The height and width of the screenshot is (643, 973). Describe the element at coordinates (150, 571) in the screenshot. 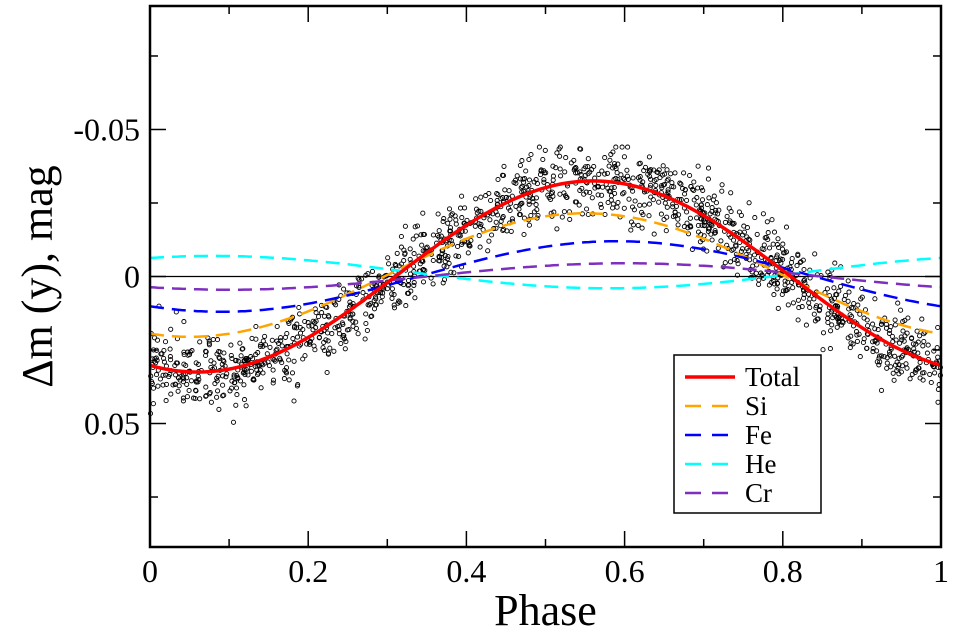

I see `x-tick-label: 0` at that location.